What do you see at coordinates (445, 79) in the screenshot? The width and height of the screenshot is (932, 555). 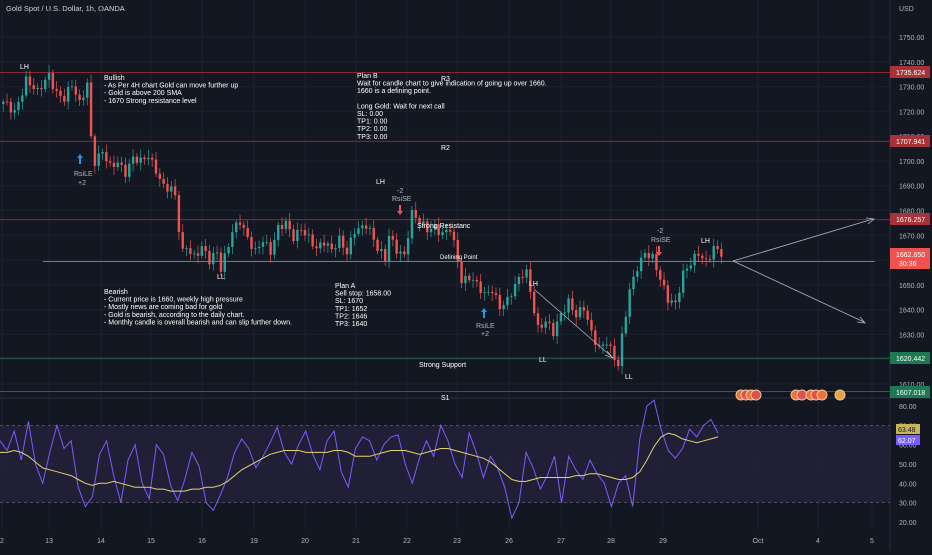 I see `r3-label: R3` at bounding box center [445, 79].